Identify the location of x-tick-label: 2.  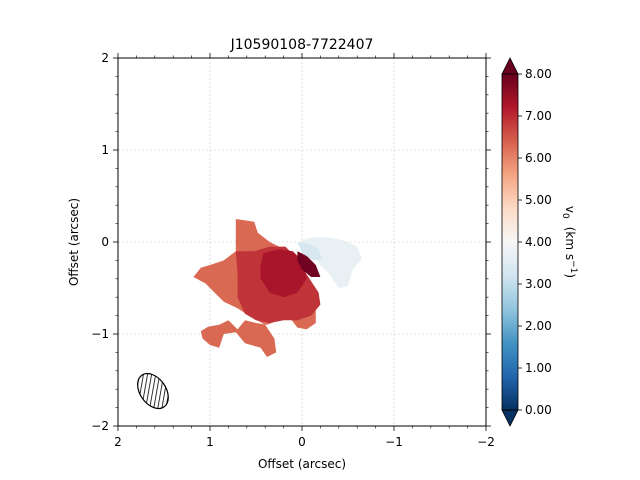
(118, 442).